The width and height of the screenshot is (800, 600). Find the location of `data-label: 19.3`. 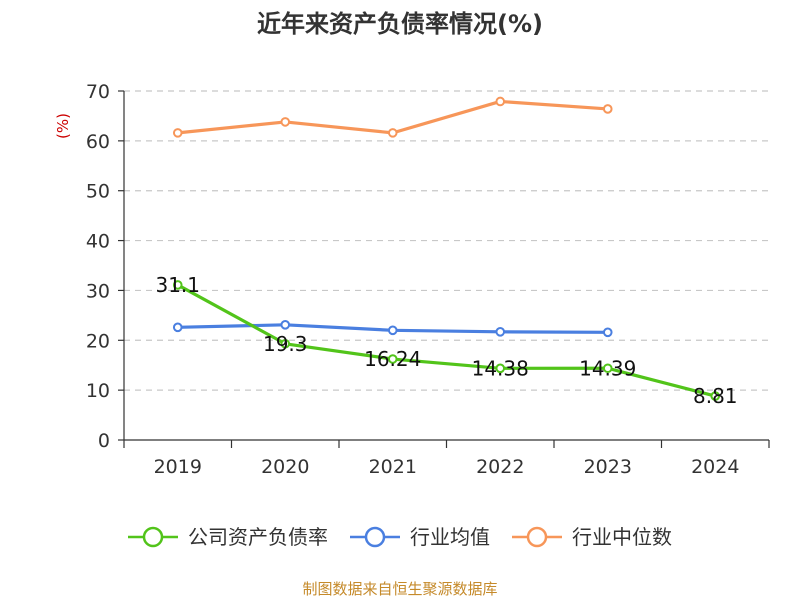

data-label: 19.3 is located at coordinates (285, 344).